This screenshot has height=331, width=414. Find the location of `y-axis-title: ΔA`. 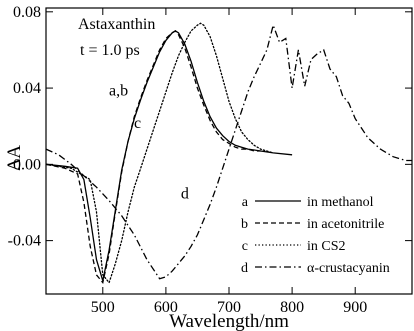

y-axis-title: ΔA is located at coordinates (14, 158).